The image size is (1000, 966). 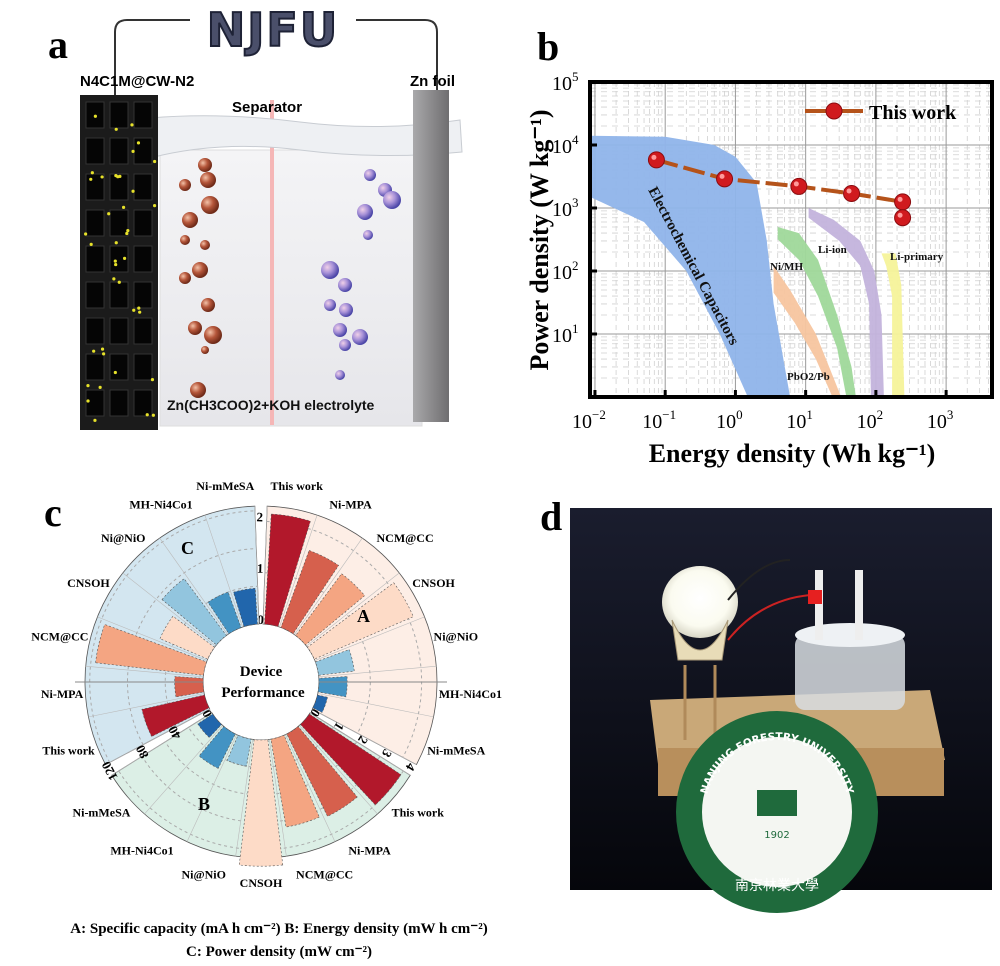 What do you see at coordinates (870, 420) in the screenshot?
I see `x-tick-label: 10²` at bounding box center [870, 420].